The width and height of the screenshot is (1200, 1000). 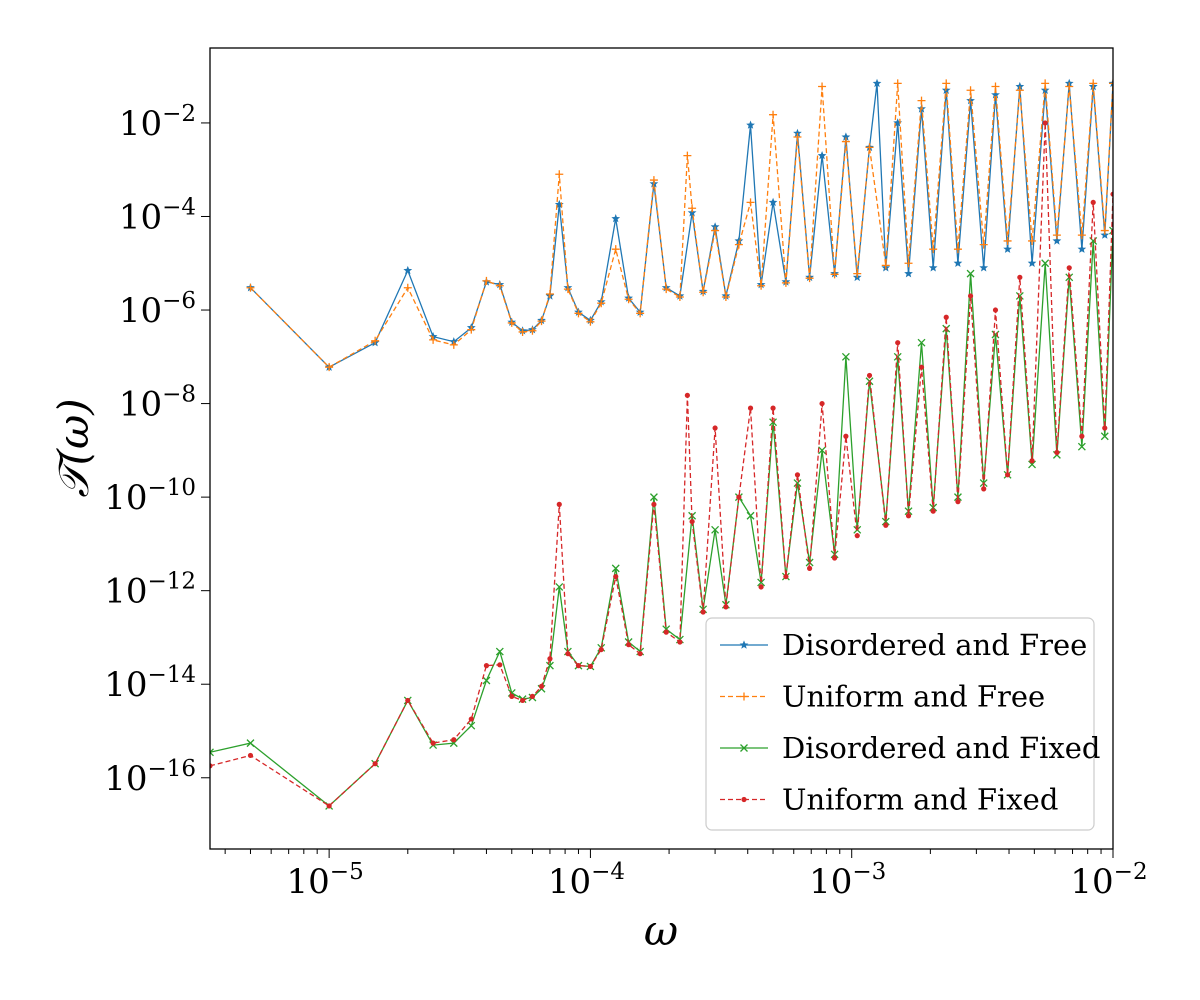 I want to click on y-tick-label: 10⁻⁴, so click(x=157, y=215).